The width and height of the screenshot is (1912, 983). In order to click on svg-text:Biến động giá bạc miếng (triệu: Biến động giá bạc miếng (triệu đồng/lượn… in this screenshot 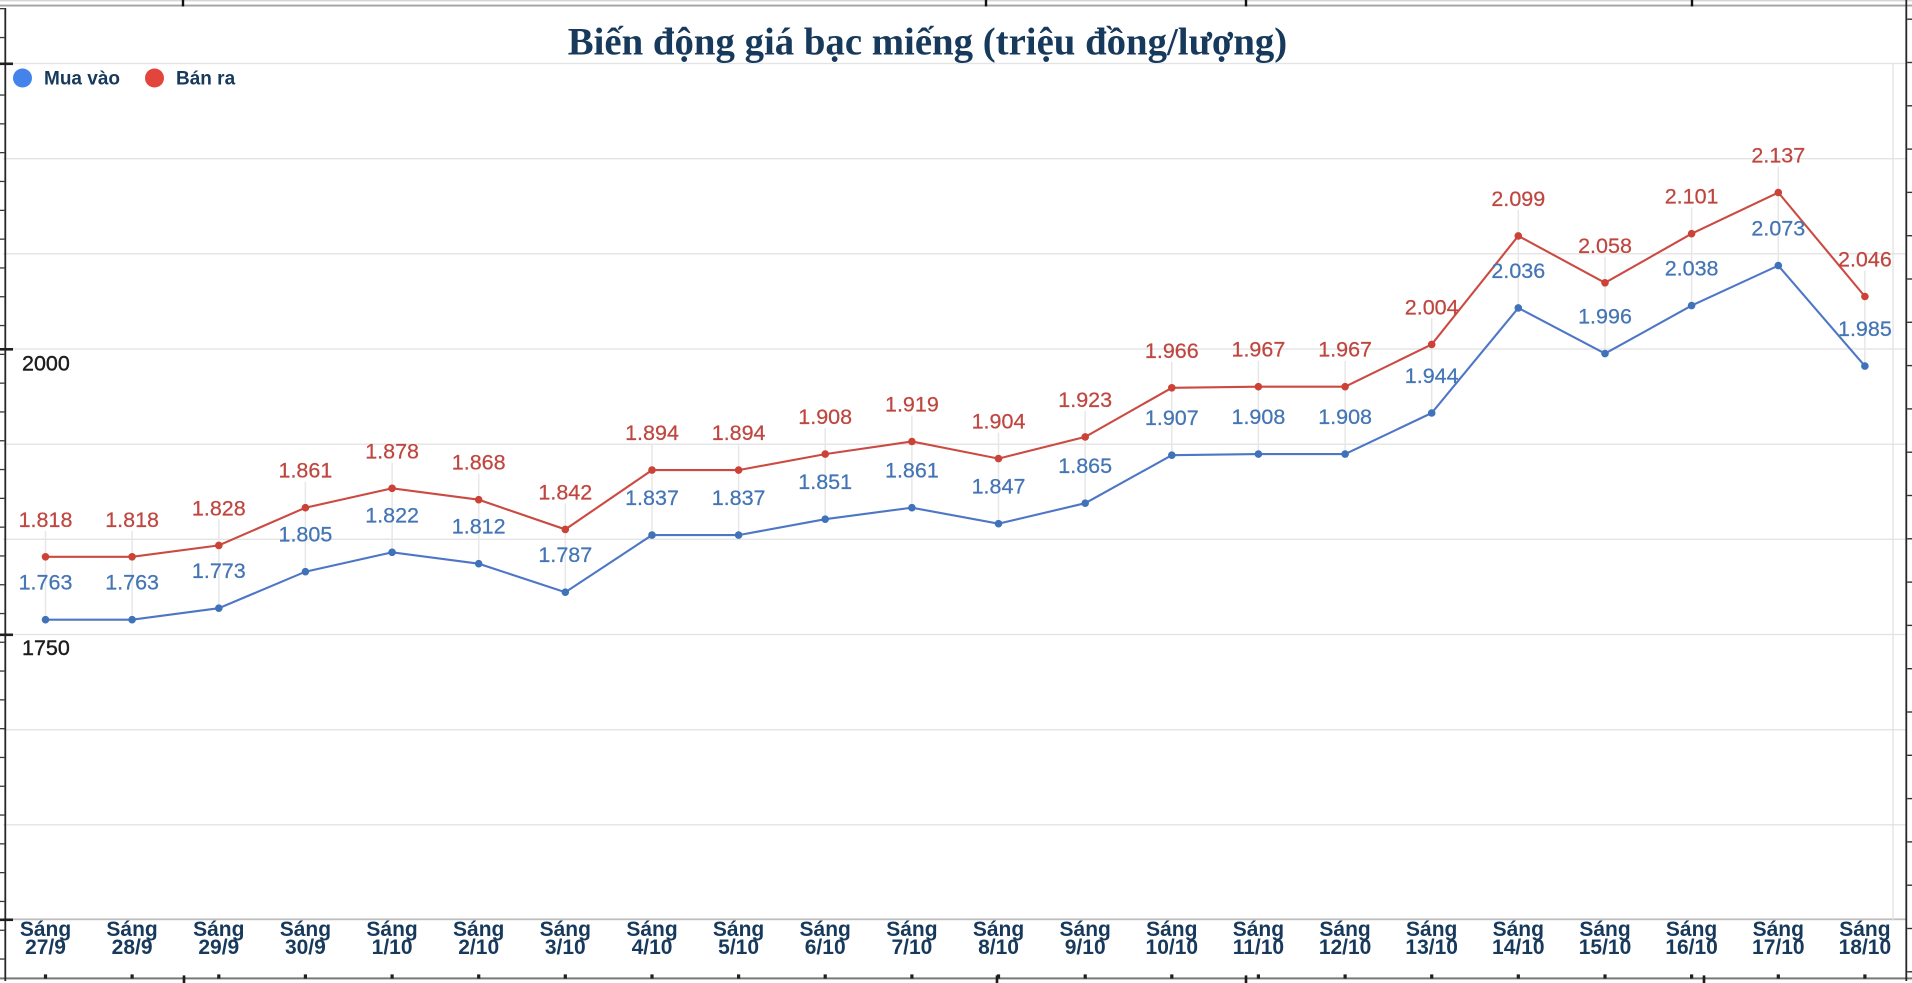, I will do `click(927, 42)`.